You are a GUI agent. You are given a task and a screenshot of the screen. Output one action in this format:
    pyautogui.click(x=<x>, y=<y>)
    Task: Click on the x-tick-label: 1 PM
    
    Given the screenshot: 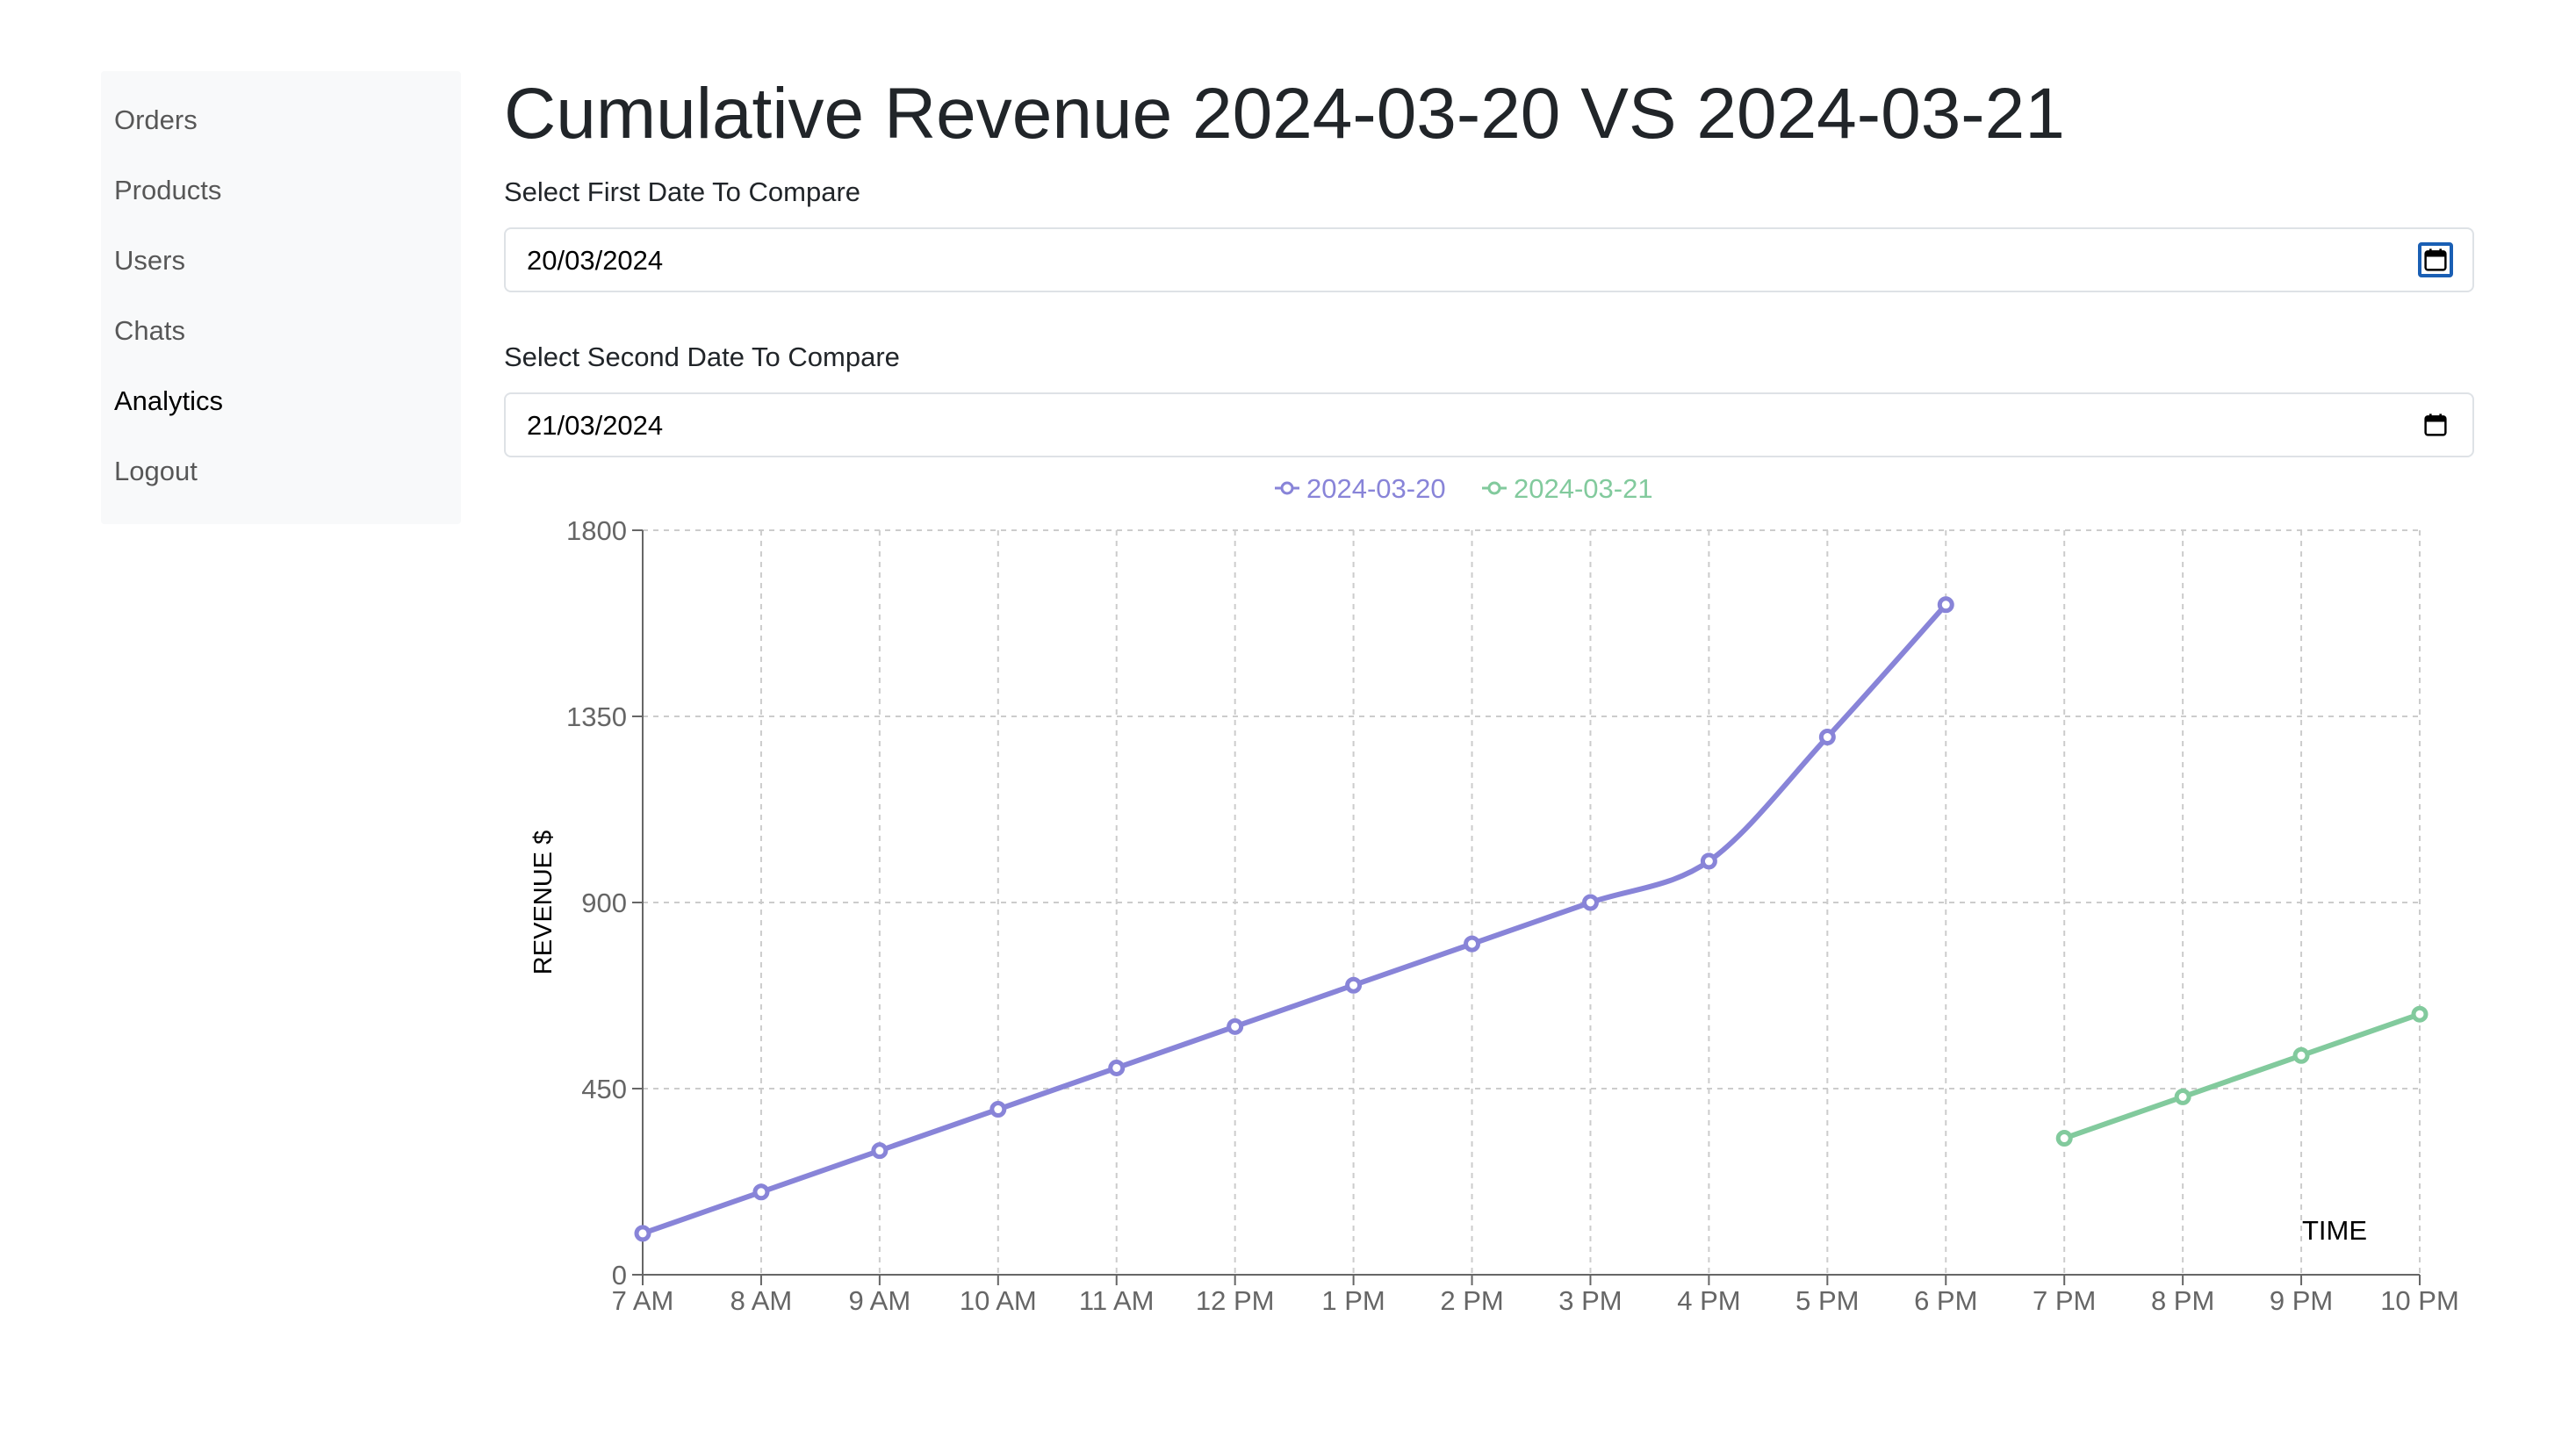 What is the action you would take?
    pyautogui.click(x=1353, y=1300)
    